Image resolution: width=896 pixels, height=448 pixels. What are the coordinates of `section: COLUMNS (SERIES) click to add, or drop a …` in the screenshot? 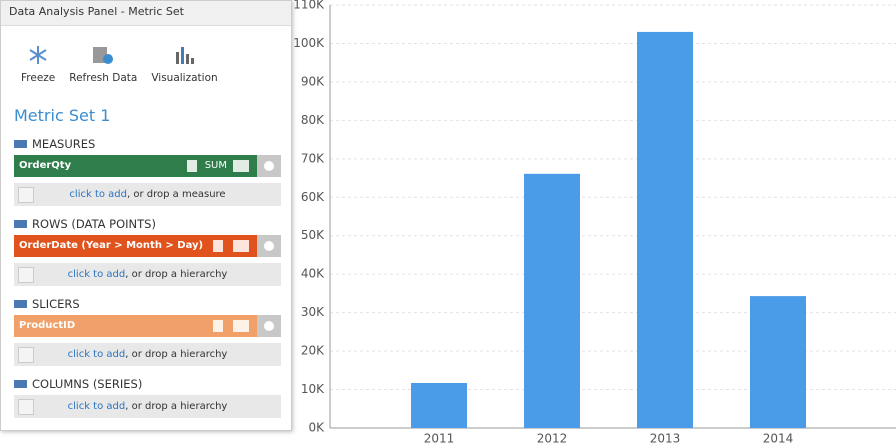 It's located at (147, 395).